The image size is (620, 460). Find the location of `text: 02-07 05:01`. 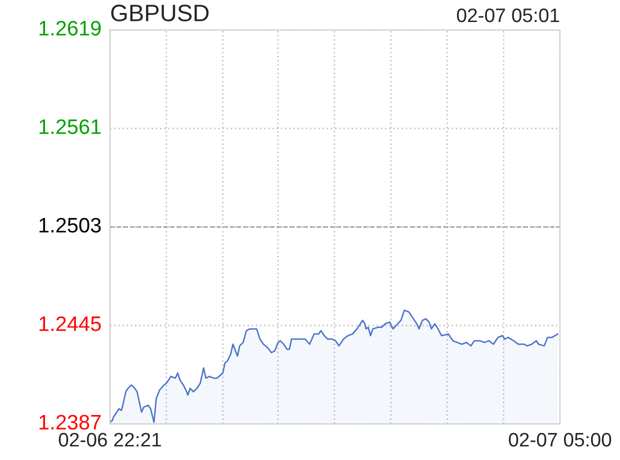

text: 02-07 05:01 is located at coordinates (508, 15).